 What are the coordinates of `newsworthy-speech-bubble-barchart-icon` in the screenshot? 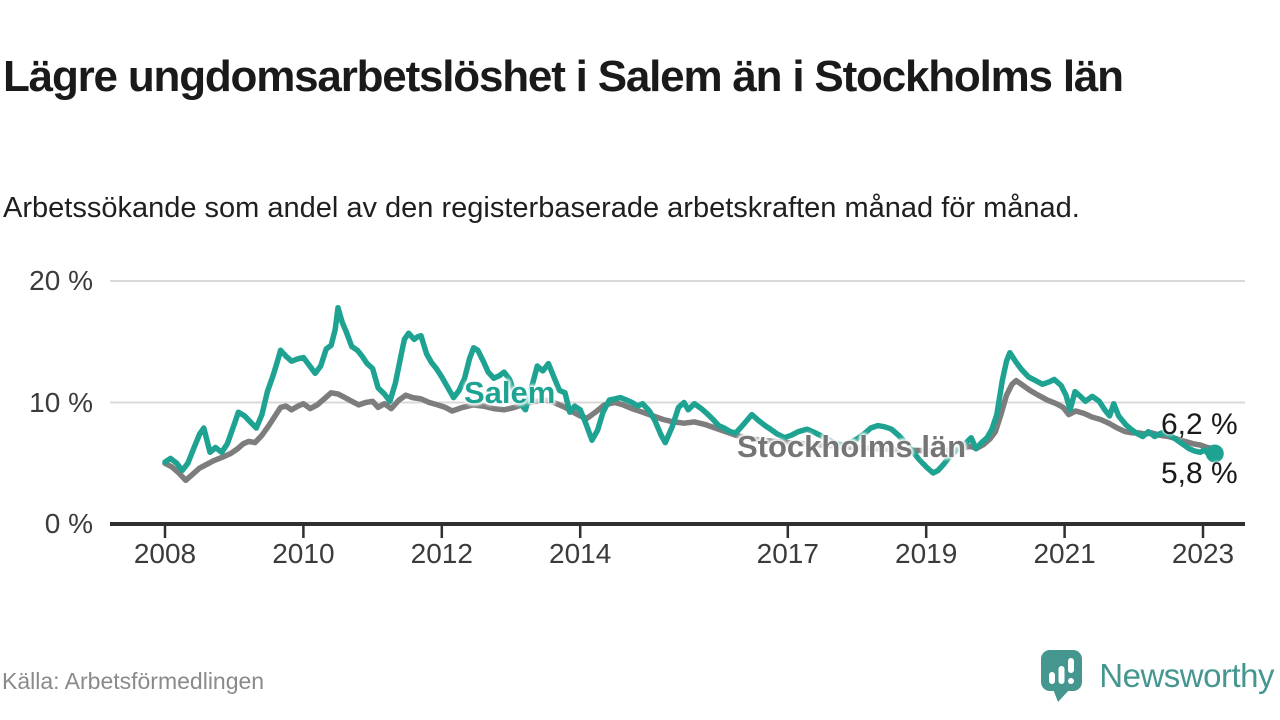 It's located at (1062, 676).